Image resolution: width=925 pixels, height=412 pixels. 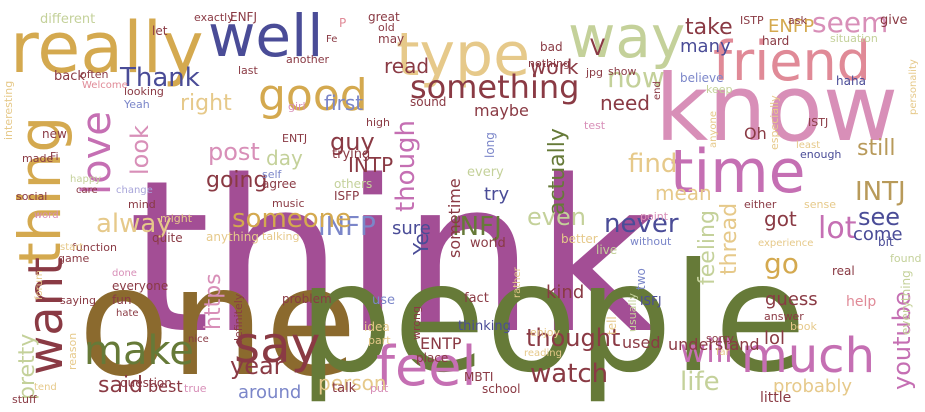 I want to click on word-help: help, so click(x=861, y=302).